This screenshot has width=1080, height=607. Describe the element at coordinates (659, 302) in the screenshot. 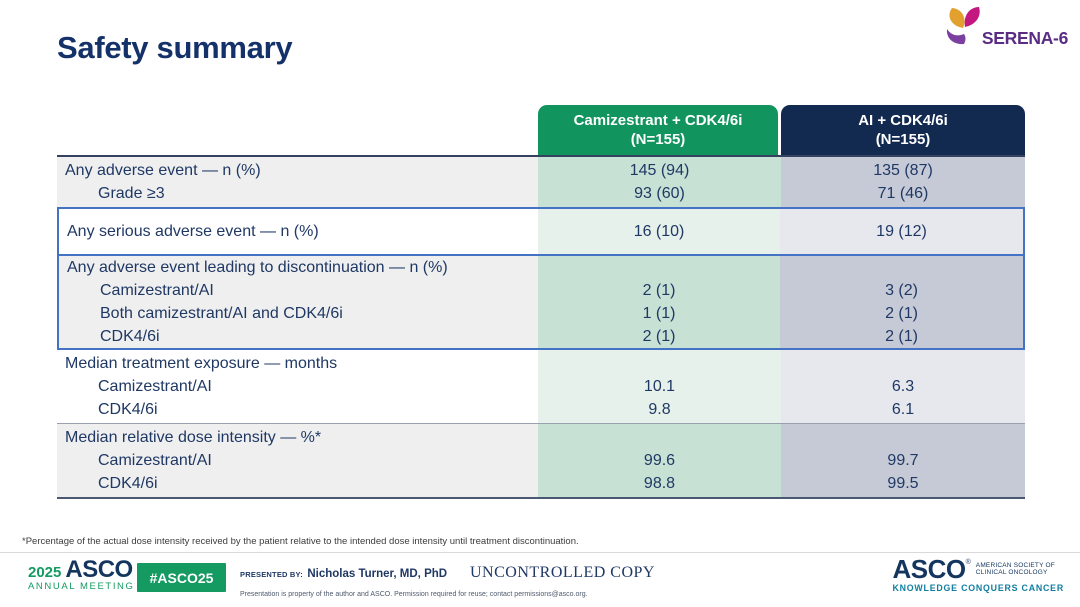

I see `camizestrant-value-cell: 2 (1) 1 (1) 2 (1)` at that location.